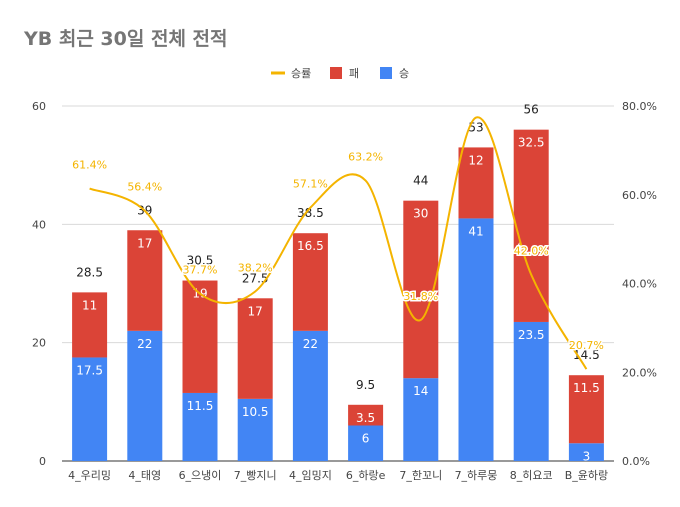  Describe the element at coordinates (531, 251) in the screenshot. I see `win-rate-label: 42.0%` at that location.